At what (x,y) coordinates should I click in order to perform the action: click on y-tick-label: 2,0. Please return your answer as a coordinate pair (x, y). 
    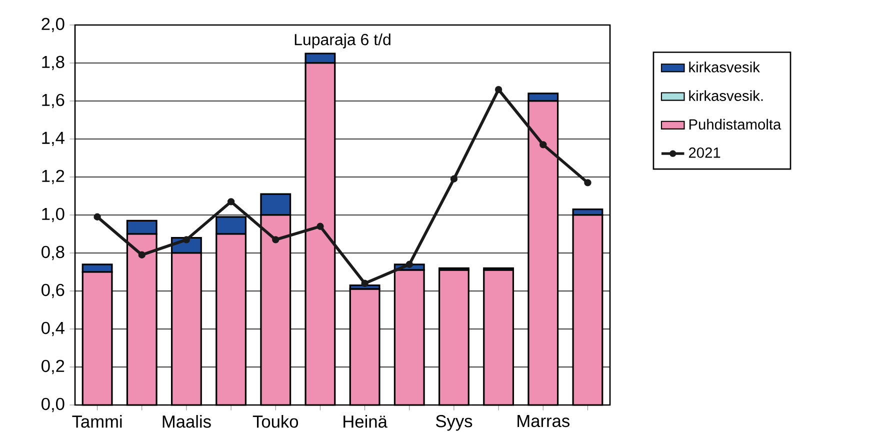
    Looking at the image, I should click on (53, 25).